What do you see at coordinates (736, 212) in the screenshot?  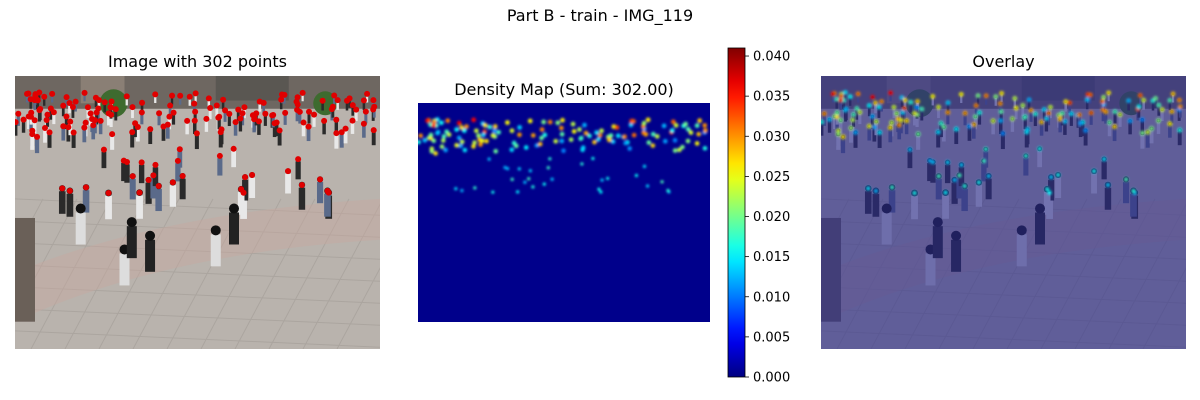 I see `colorbar-gradient` at bounding box center [736, 212].